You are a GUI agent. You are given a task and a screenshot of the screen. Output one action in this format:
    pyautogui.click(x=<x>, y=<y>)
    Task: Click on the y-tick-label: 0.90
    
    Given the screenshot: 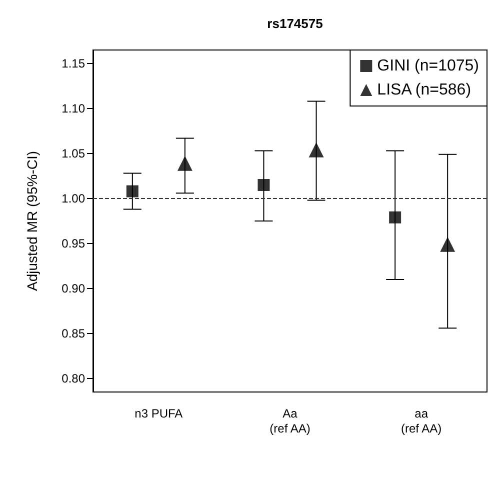 What is the action you would take?
    pyautogui.click(x=74, y=289)
    